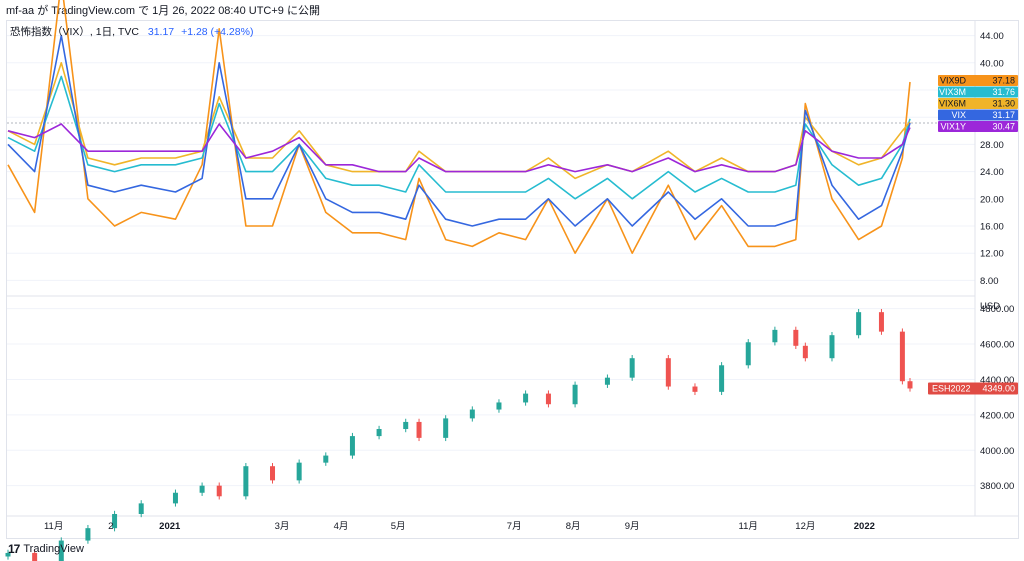  Describe the element at coordinates (131, 31) in the screenshot. I see `chart-legend: 恐怖指数（VIX）, 1日, TVC 31.17 +1.28 (+4.28%)` at that location.